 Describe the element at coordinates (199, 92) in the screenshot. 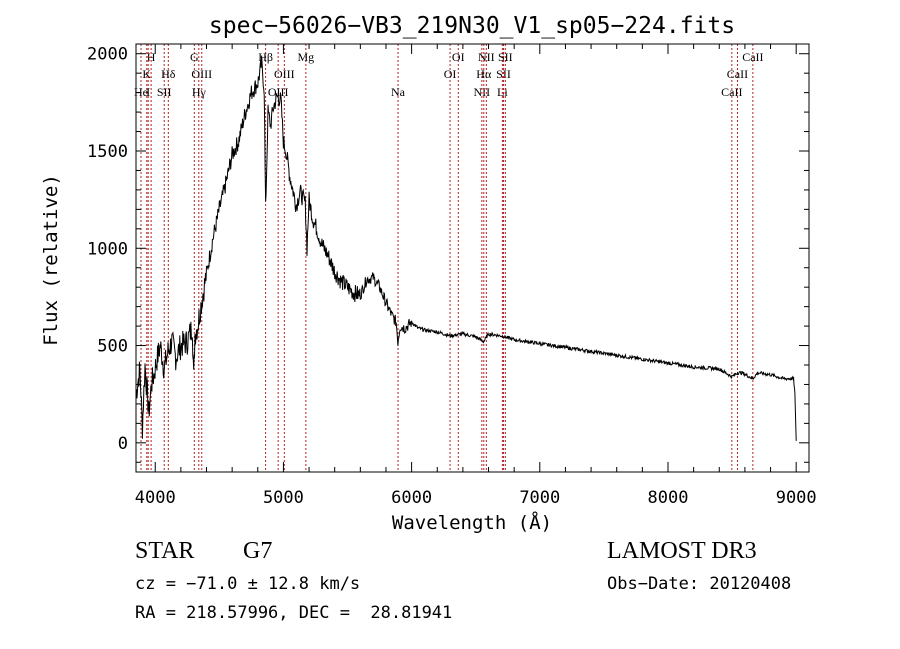

I see `spectral-line-label: Hγ` at that location.